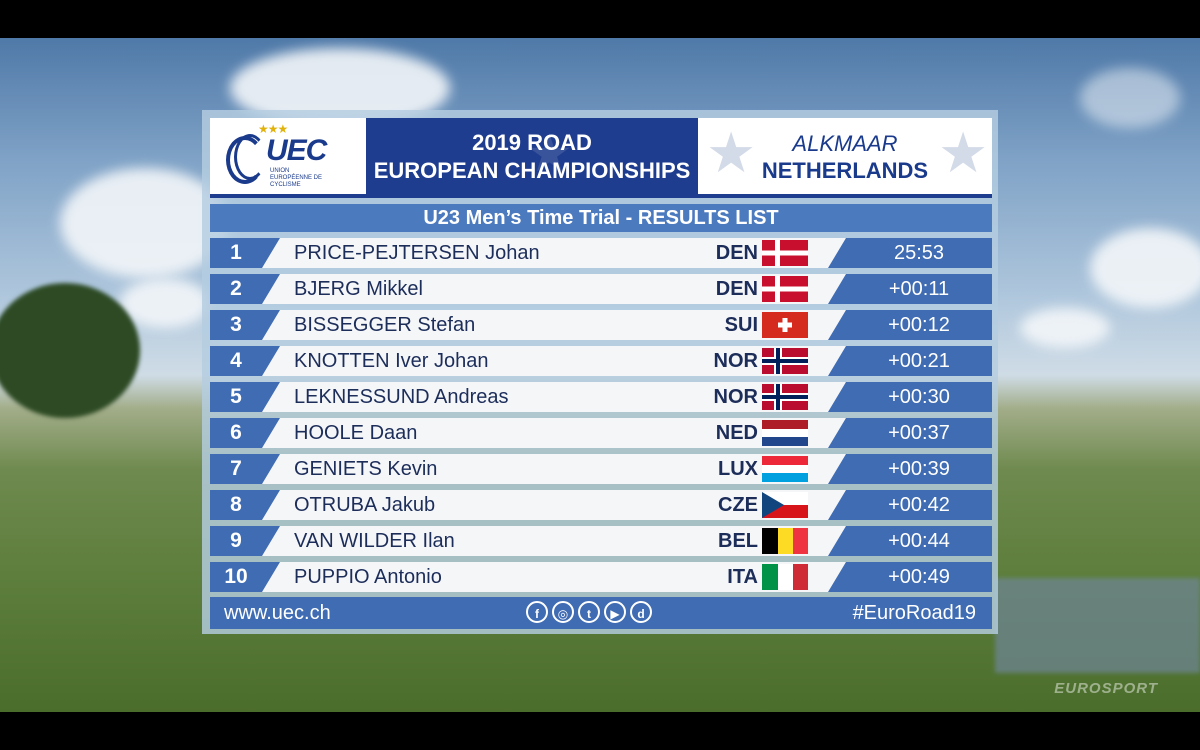 Image resolution: width=1200 pixels, height=750 pixels. I want to click on rank: 10, so click(236, 577).